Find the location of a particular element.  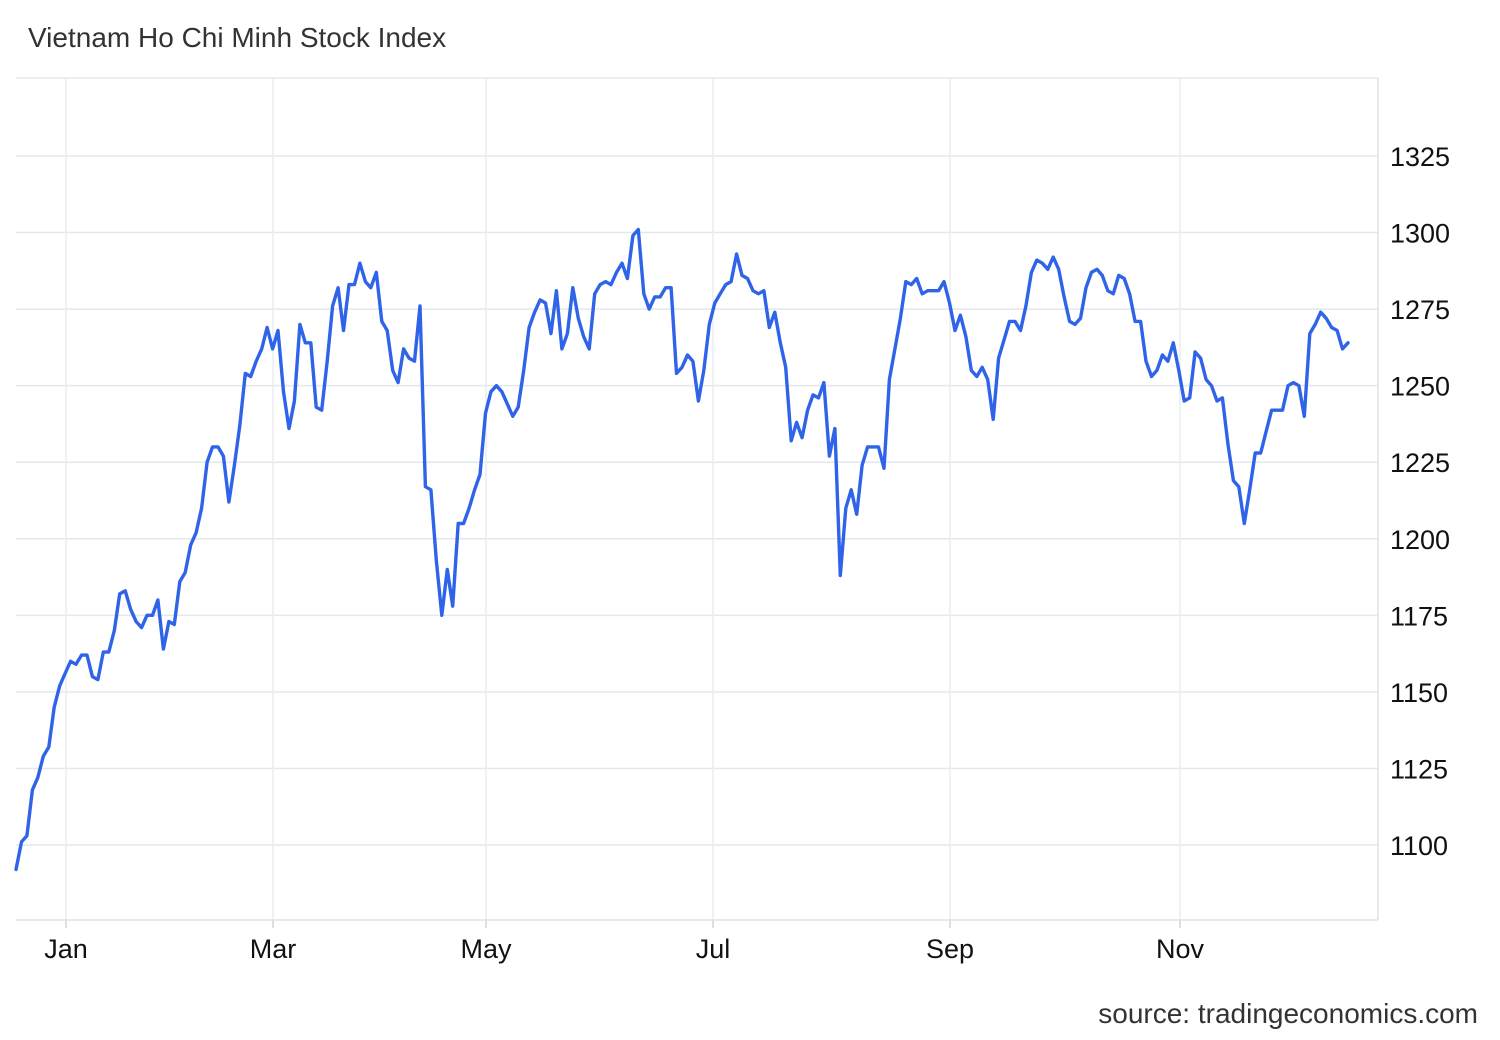

y-tick-label-1200: 1200 is located at coordinates (1420, 540).